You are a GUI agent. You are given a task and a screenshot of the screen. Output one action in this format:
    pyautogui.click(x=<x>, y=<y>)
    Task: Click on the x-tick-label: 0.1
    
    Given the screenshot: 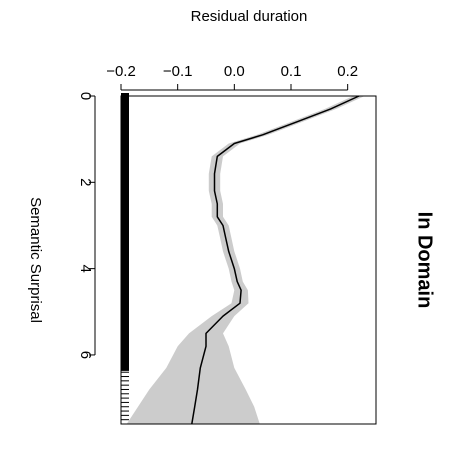 What is the action you would take?
    pyautogui.click(x=291, y=71)
    